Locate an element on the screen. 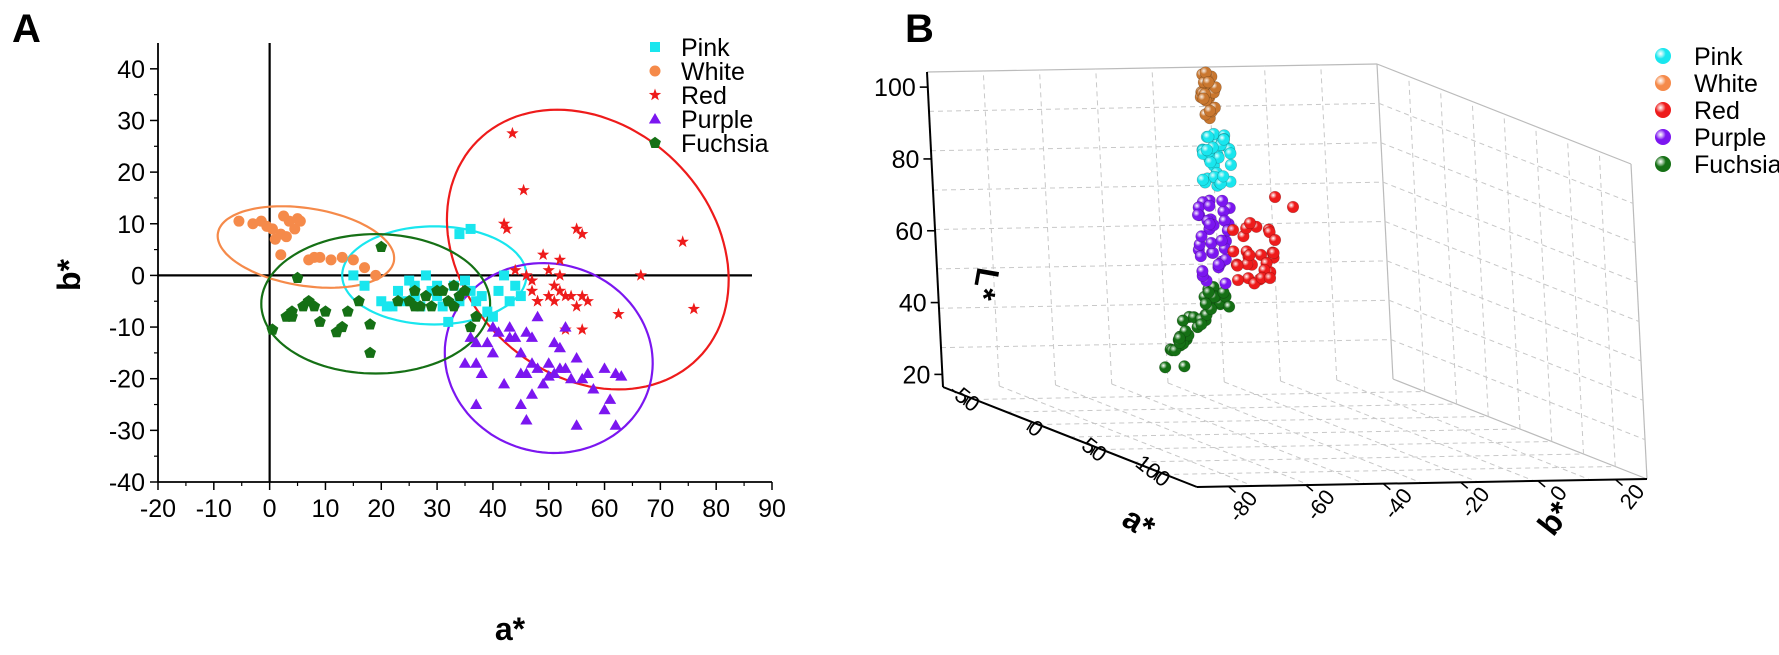  legend-marker-red is located at coordinates (655, 94).